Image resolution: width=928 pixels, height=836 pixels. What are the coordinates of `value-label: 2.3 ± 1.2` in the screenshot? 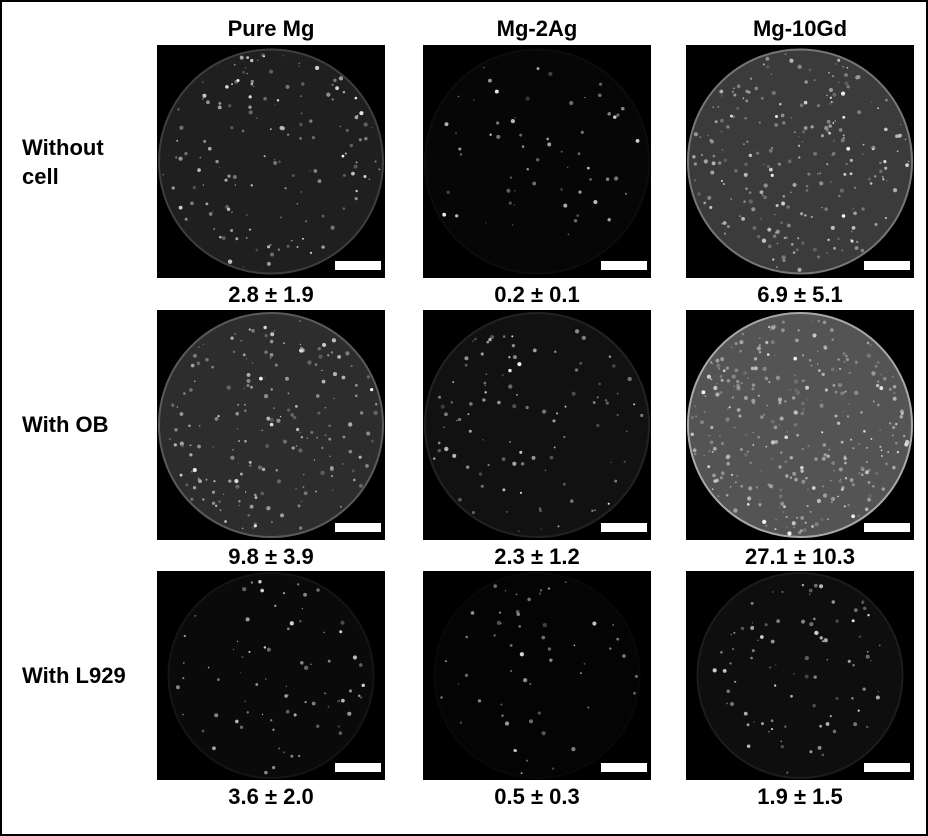 It's located at (537, 556).